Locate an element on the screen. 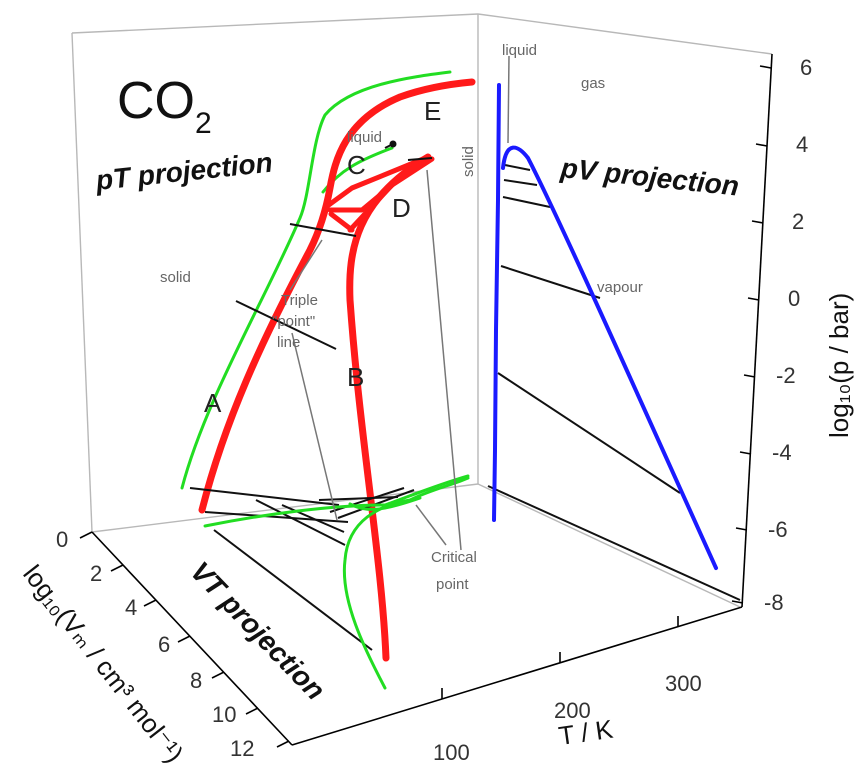 The width and height of the screenshot is (862, 773). temperature-axis-title: T / K is located at coordinates (586, 732).